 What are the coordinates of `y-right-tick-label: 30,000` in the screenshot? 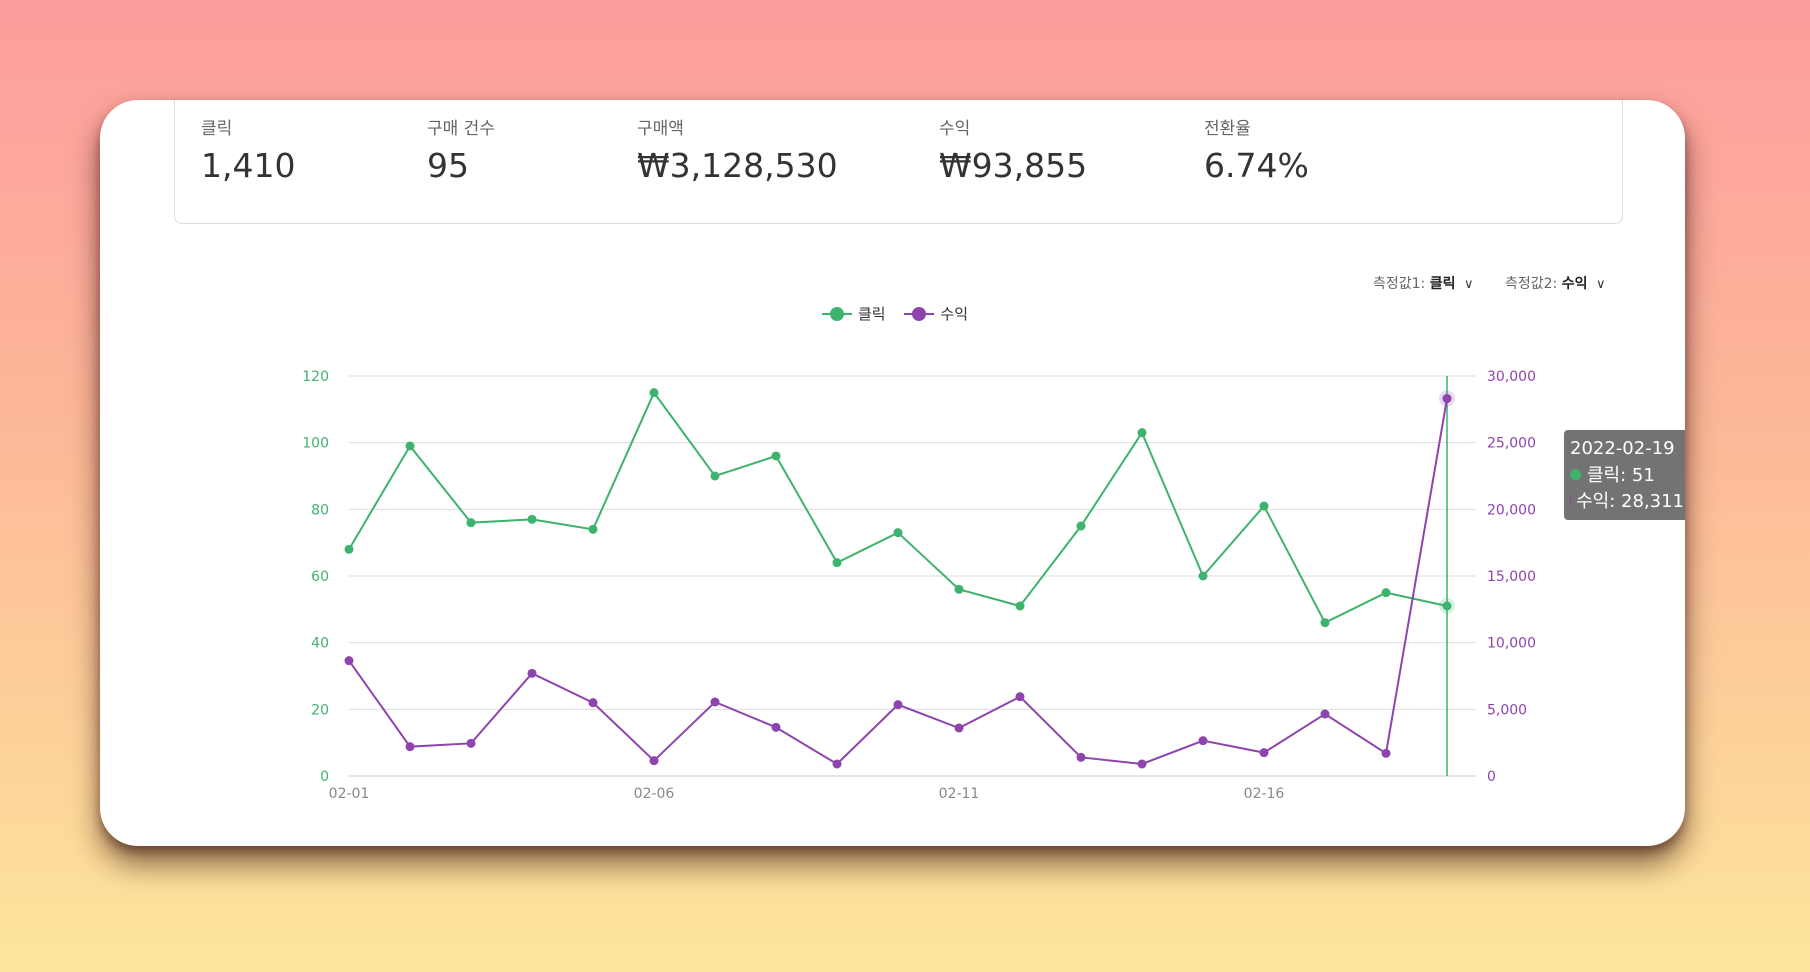 It's located at (1511, 377).